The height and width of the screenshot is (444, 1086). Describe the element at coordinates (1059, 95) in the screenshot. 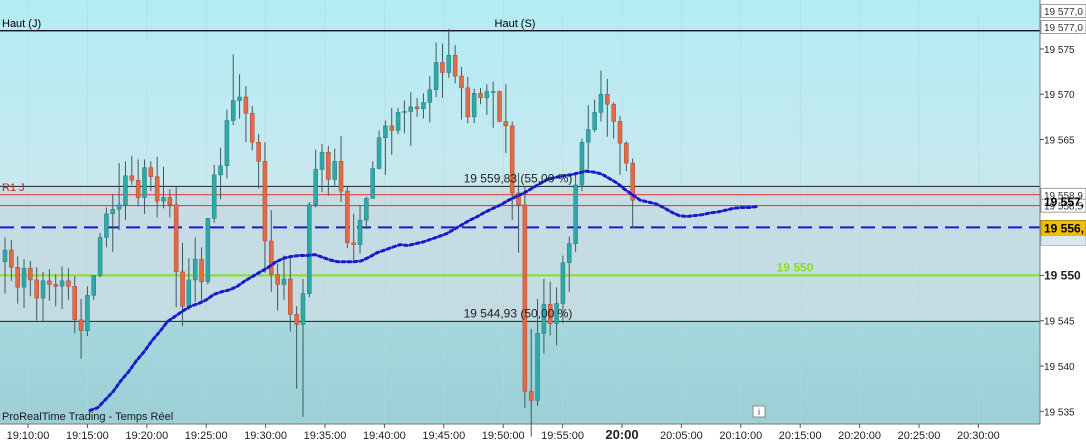

I see `y-tick-label: 19 570` at that location.